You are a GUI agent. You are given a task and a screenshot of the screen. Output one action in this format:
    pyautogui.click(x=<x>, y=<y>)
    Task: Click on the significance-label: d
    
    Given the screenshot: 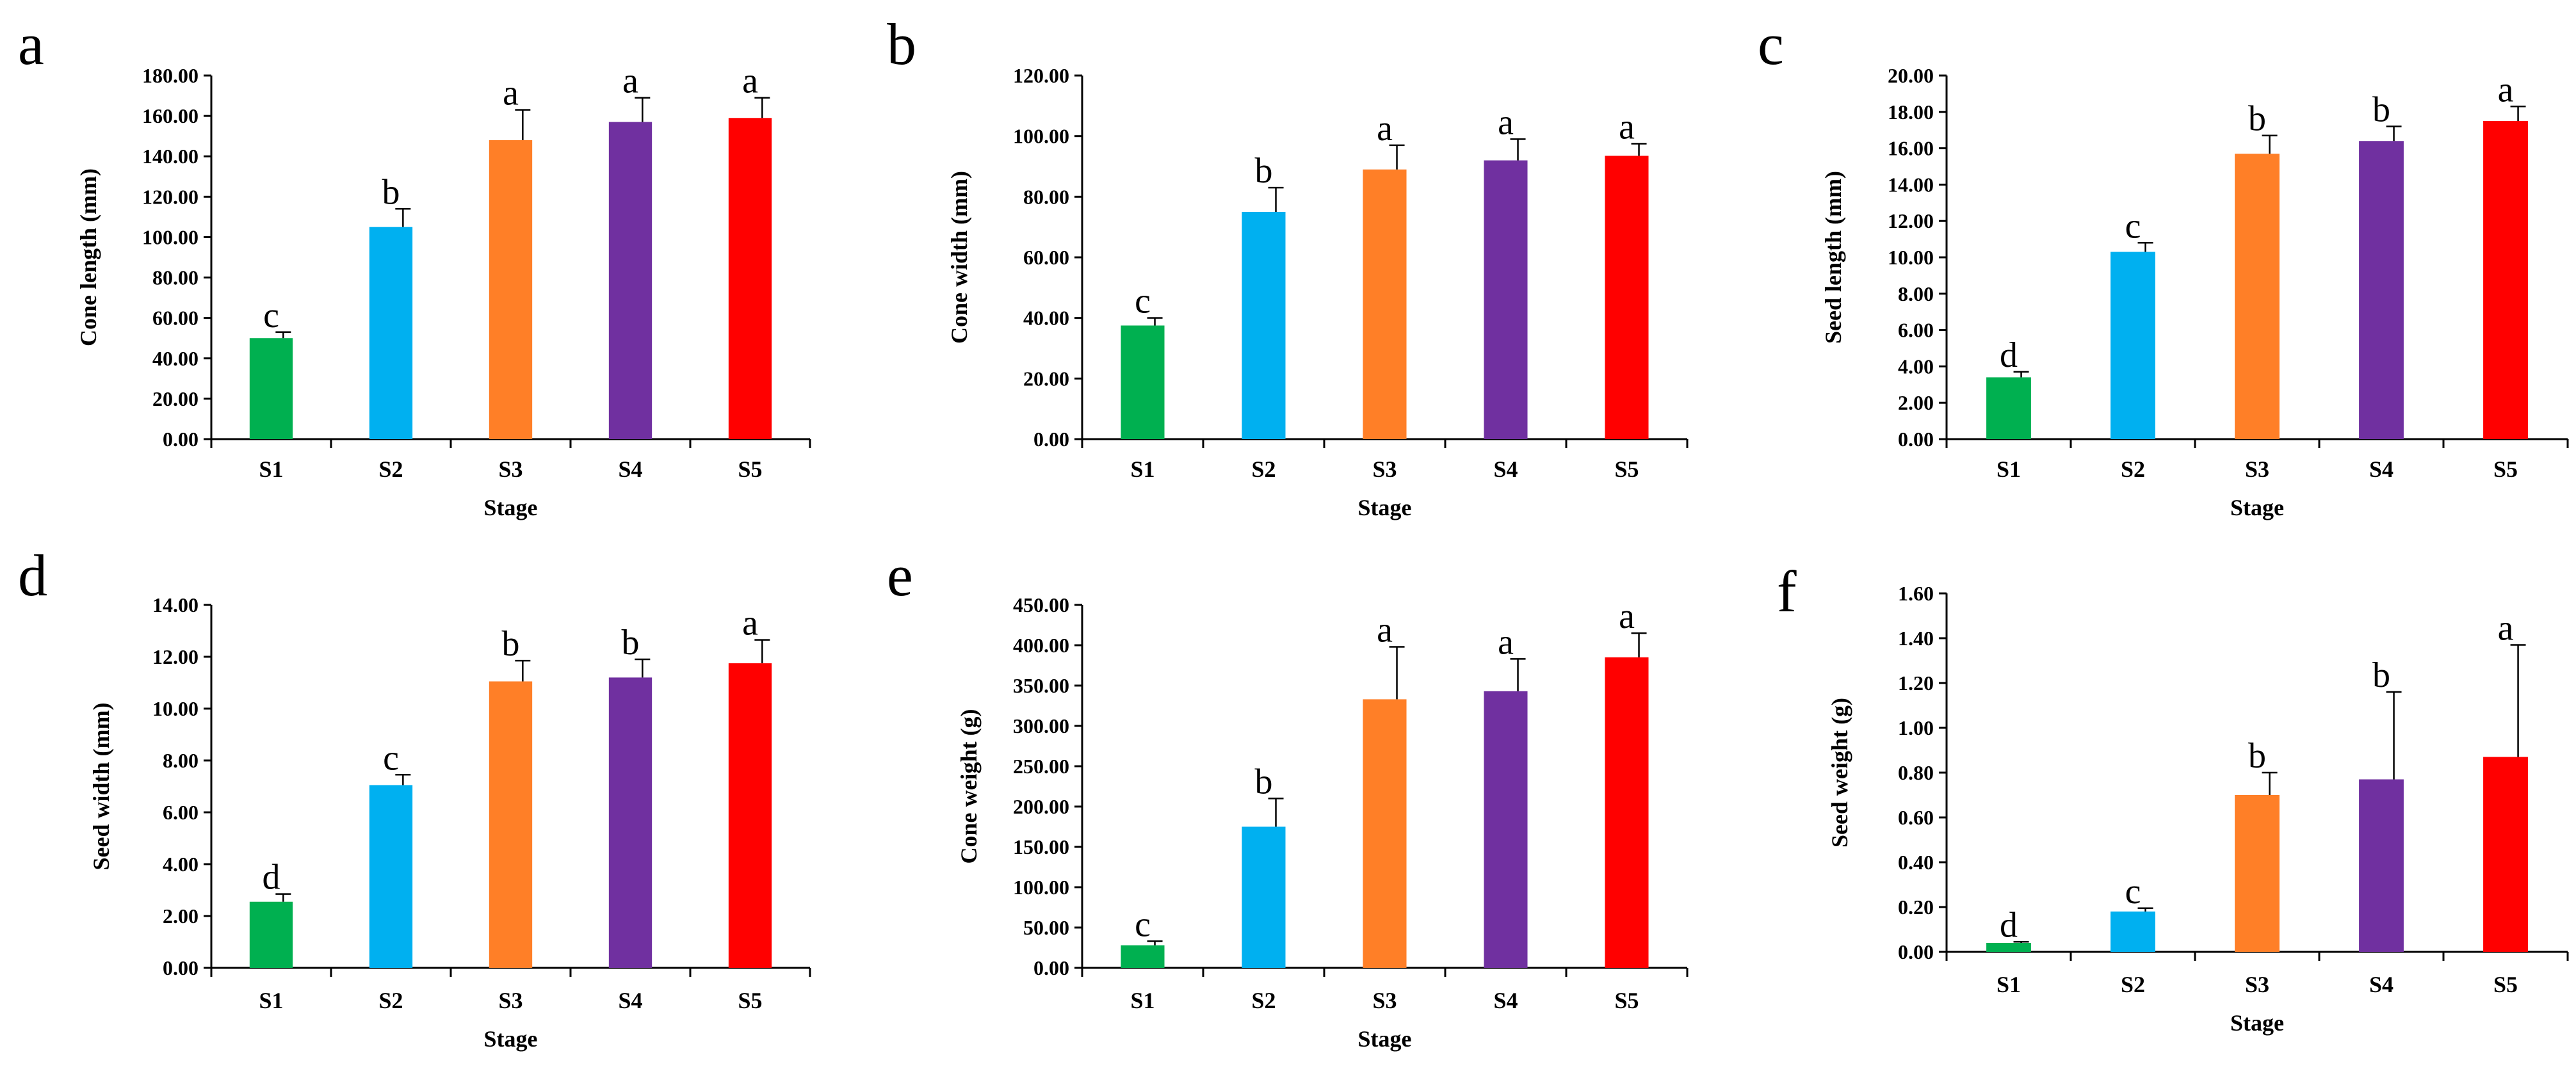 What is the action you would take?
    pyautogui.click(x=2009, y=355)
    